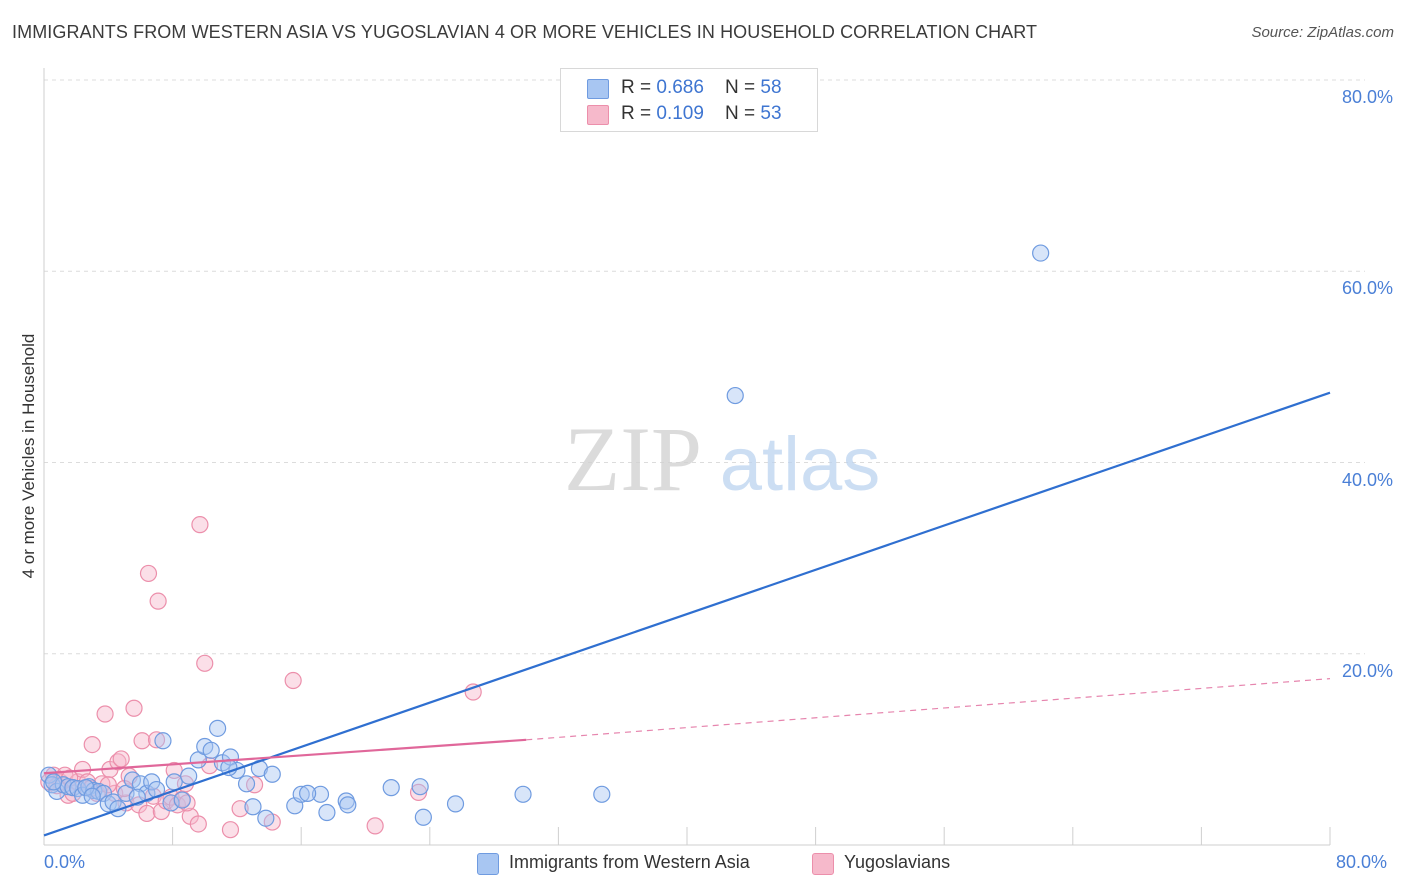 The height and width of the screenshot is (892, 1406). I want to click on watermark-atlas: atlas, so click(800, 464).